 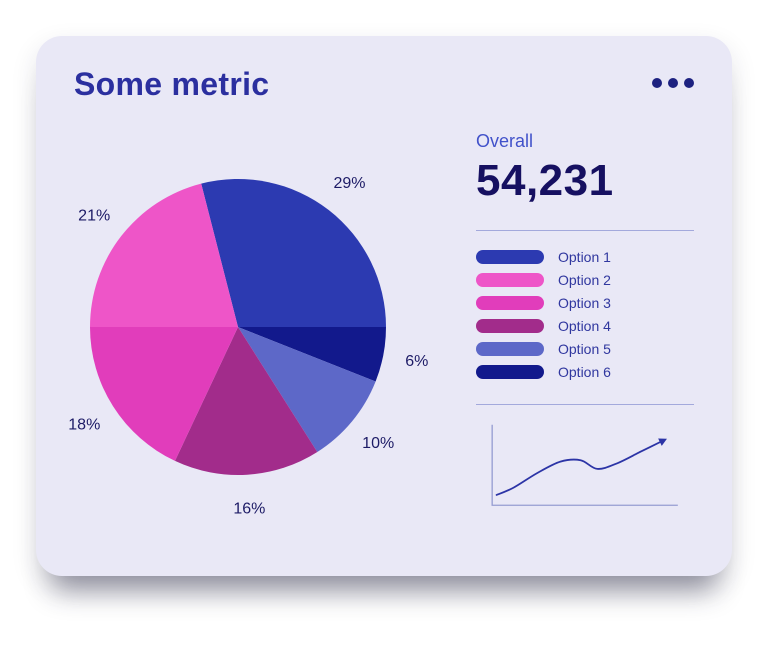 What do you see at coordinates (94, 216) in the screenshot?
I see `pie-slice-percent-label: 21%` at bounding box center [94, 216].